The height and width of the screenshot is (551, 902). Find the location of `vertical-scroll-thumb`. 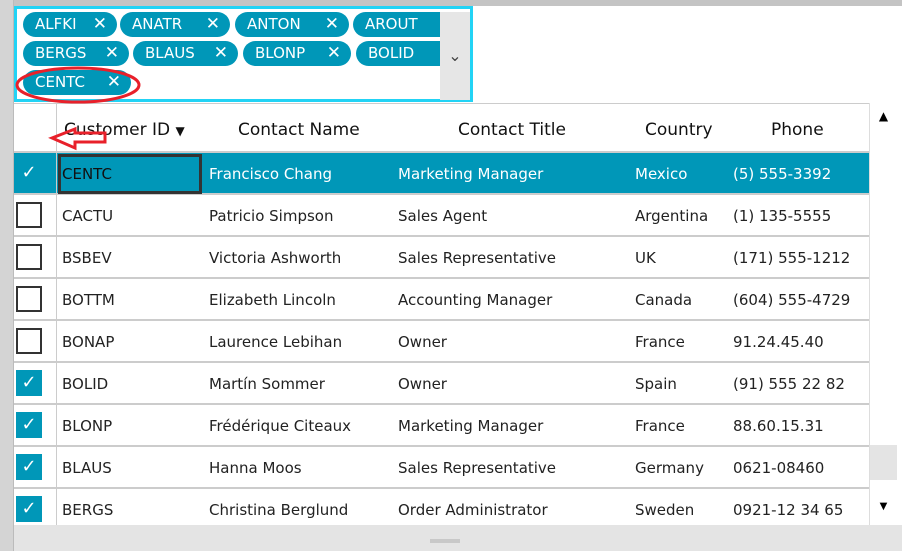

vertical-scroll-thumb is located at coordinates (883, 462).